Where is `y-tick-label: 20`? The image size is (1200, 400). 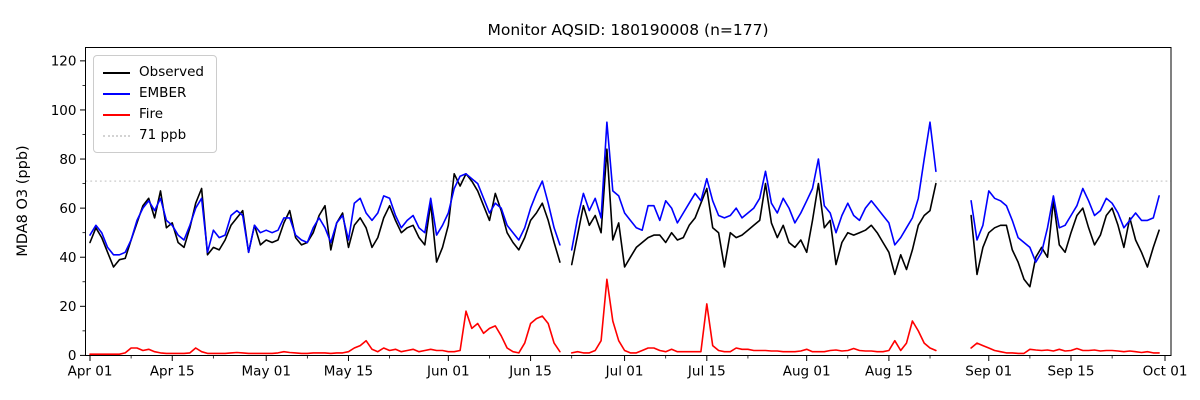 y-tick-label: 20 is located at coordinates (67, 307).